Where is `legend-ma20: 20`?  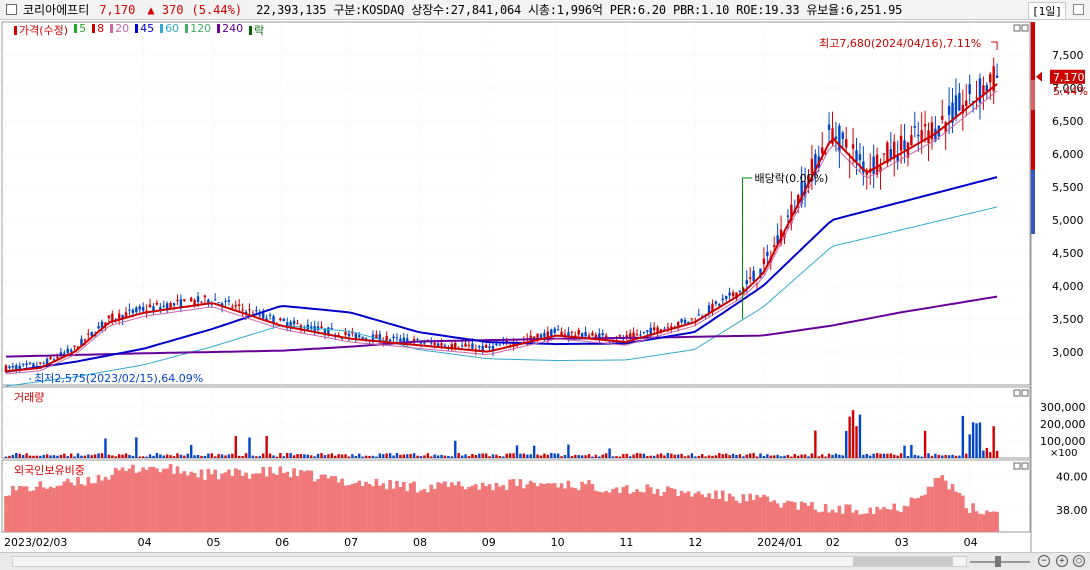 legend-ma20: 20 is located at coordinates (119, 30).